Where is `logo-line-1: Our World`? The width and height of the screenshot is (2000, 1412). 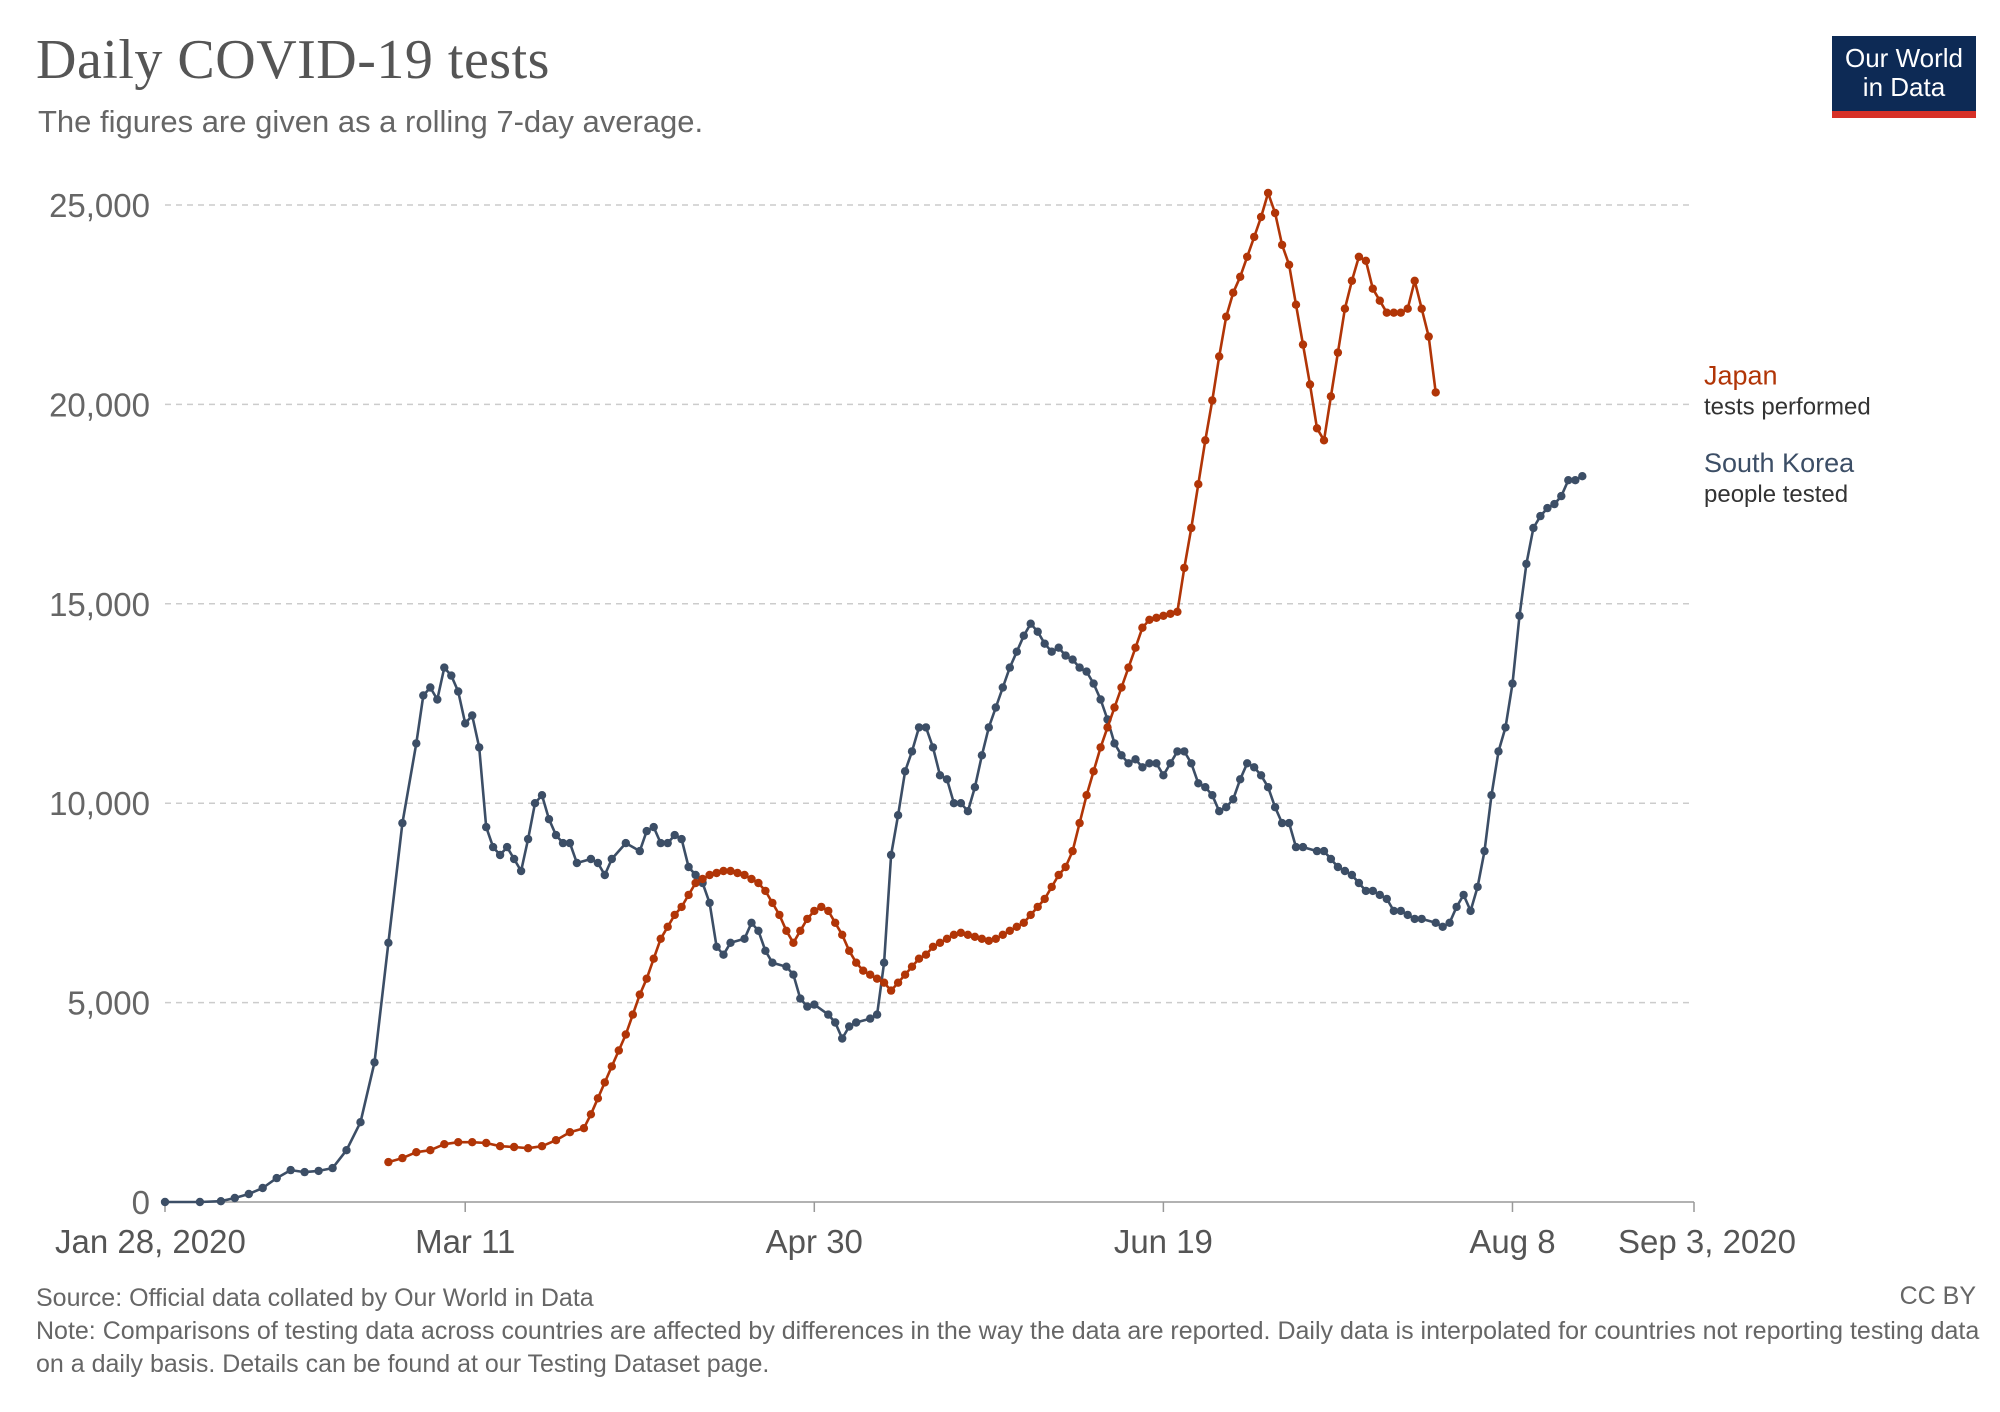
logo-line-1: Our World is located at coordinates (1904, 58).